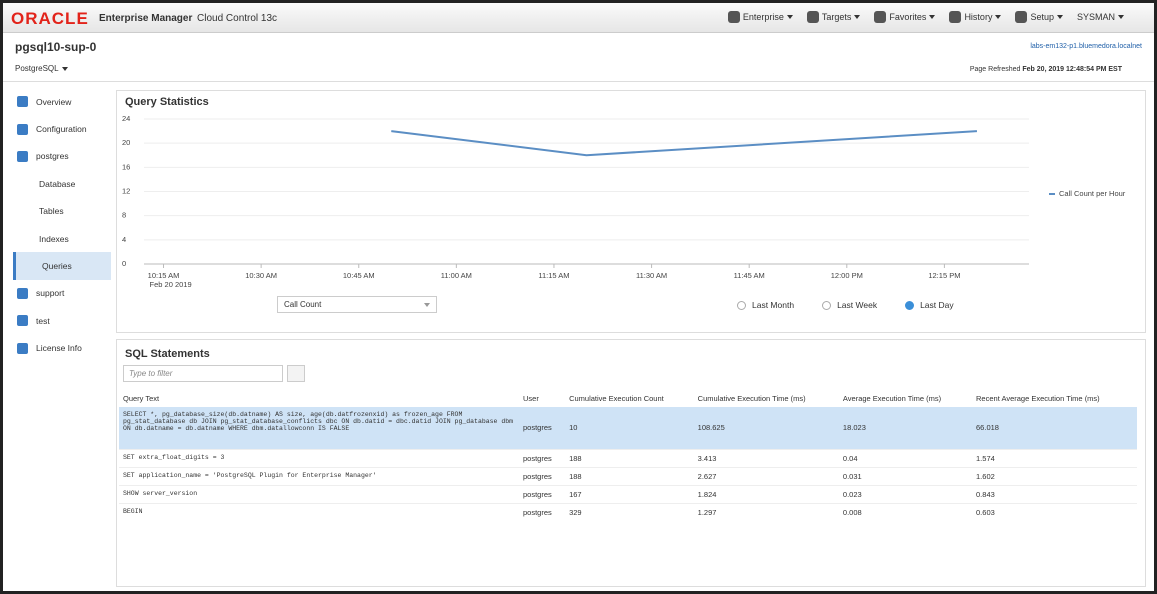 The image size is (1157, 594). I want to click on host-link: labs-em132-p1.bluemedora.localnet, so click(1086, 46).